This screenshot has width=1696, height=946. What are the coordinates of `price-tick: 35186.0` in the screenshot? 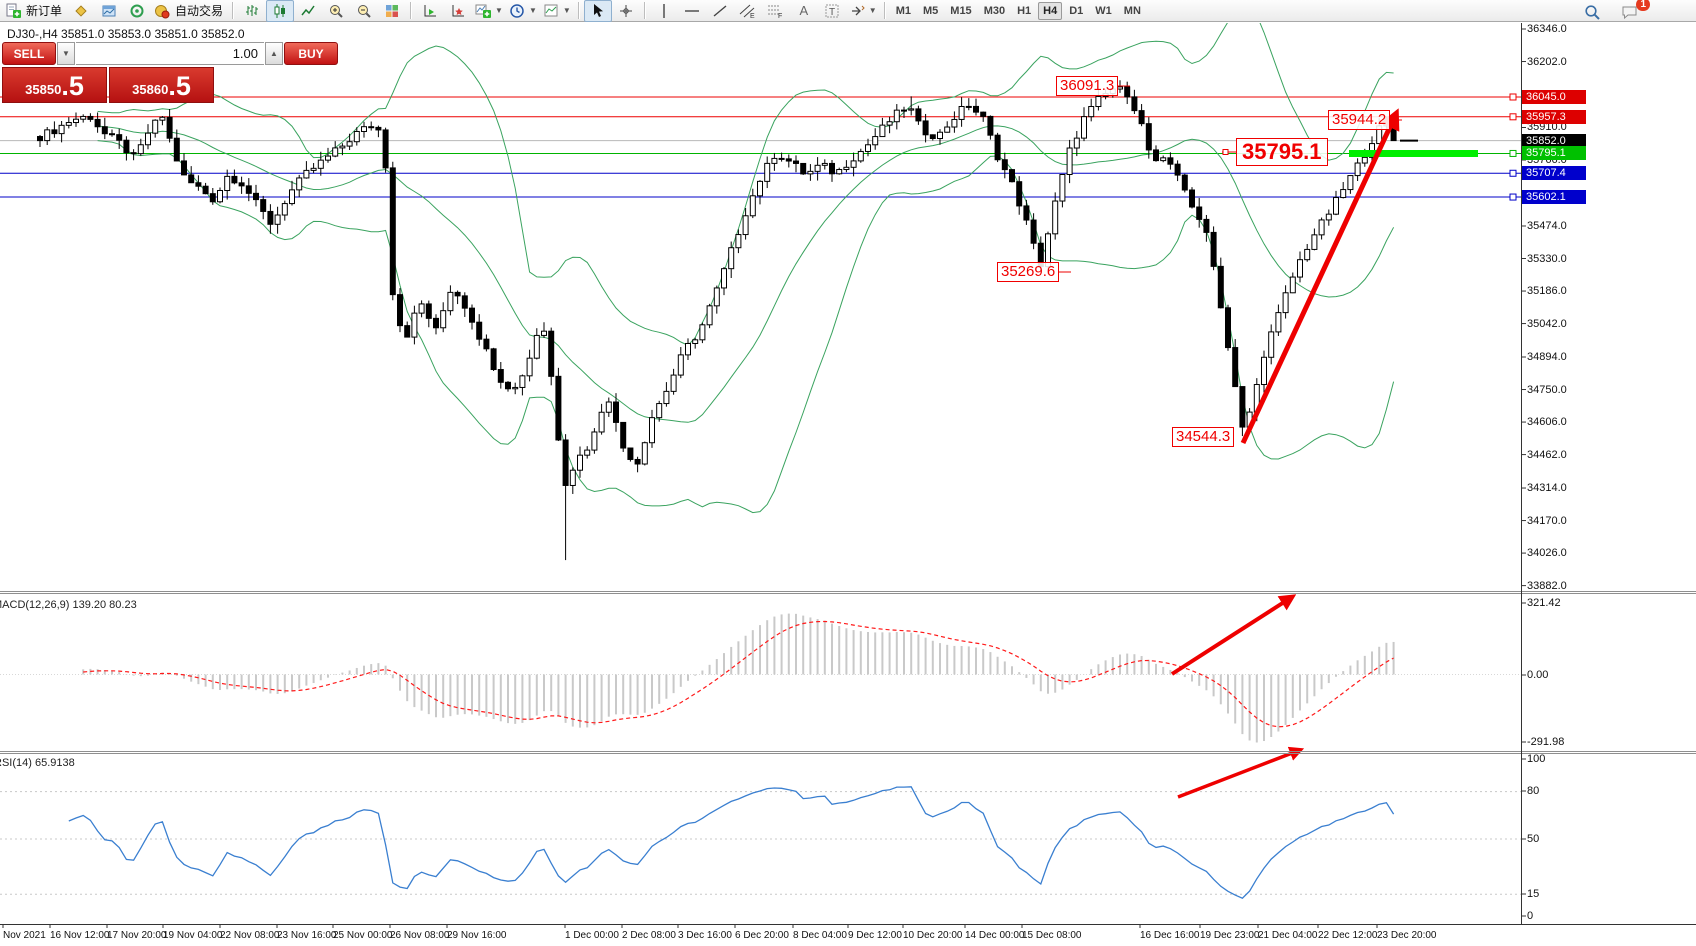 It's located at (1547, 291).